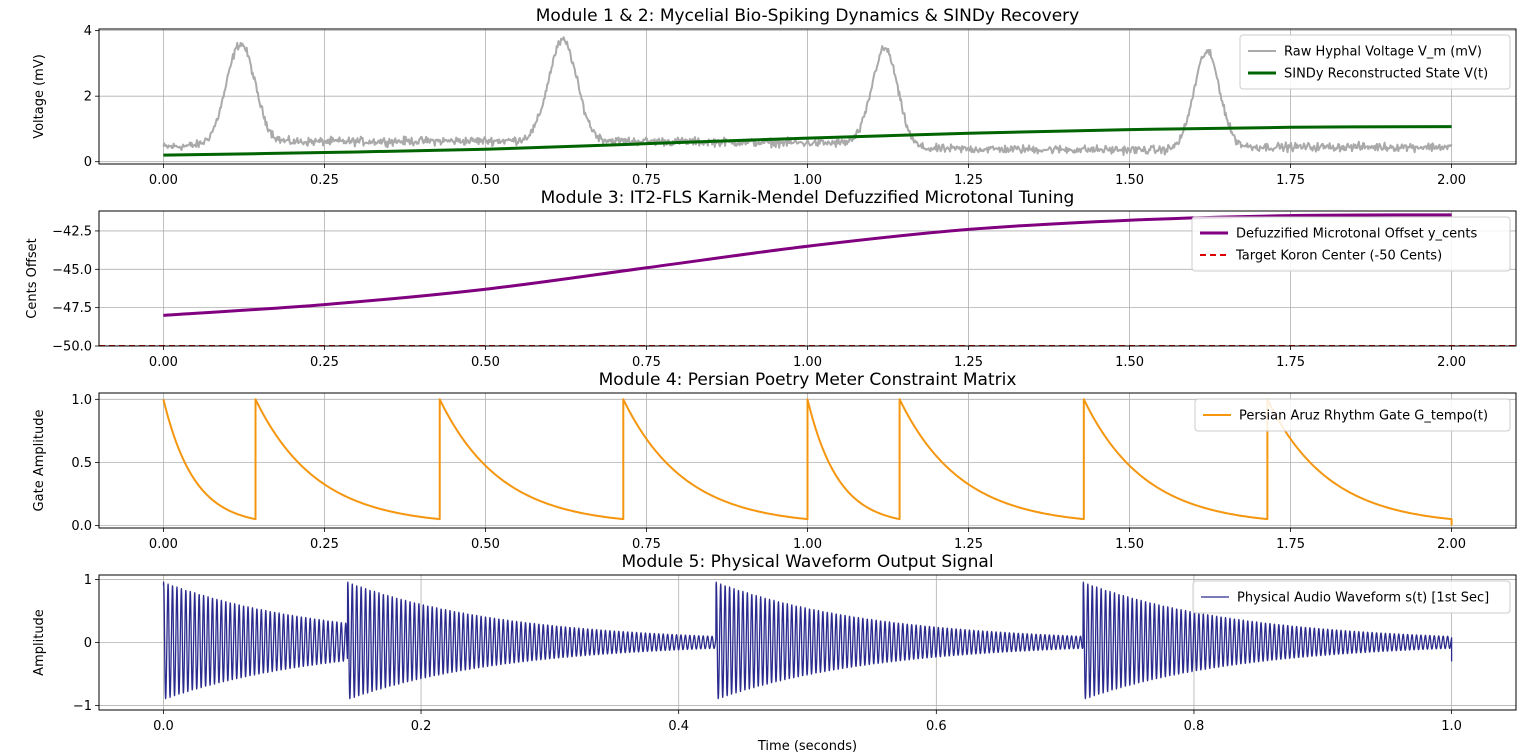 The image size is (1536, 754). I want to click on legend-label: SINDy Reconstructed State V(t), so click(1386, 74).